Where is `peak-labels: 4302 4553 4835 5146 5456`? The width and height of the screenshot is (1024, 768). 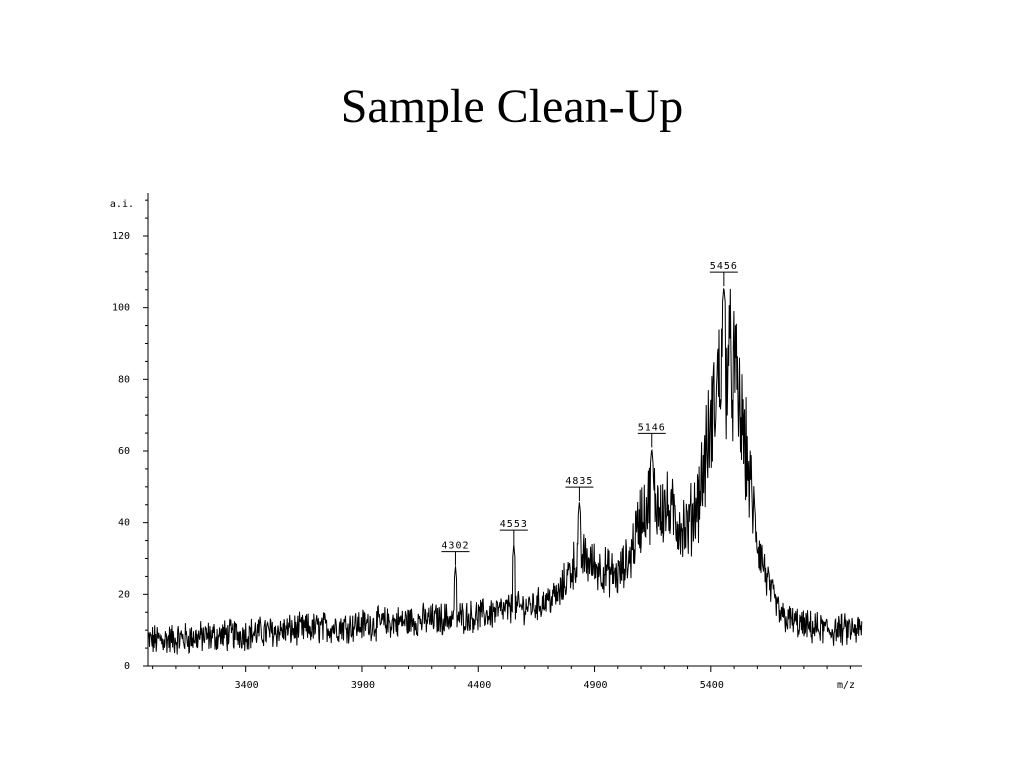
peak-labels: 4302 4553 4835 5146 5456 is located at coordinates (589, 413).